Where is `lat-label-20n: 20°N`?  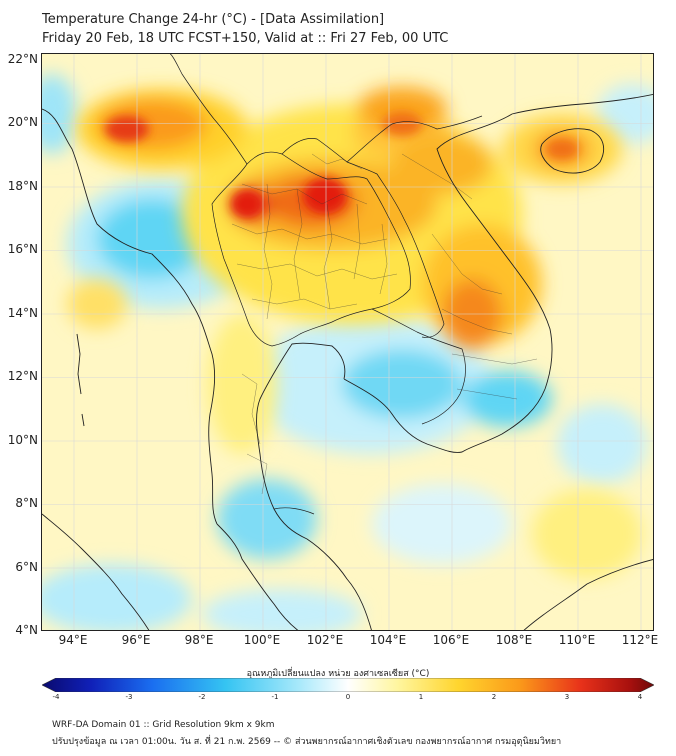 lat-label-20n: 20°N is located at coordinates (22, 122).